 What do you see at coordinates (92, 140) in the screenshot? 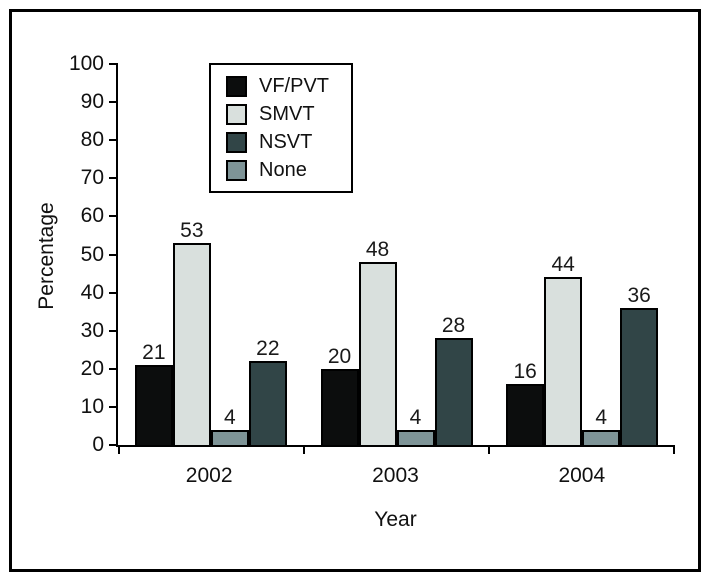
I see `y-axis-tick-label: 80` at bounding box center [92, 140].